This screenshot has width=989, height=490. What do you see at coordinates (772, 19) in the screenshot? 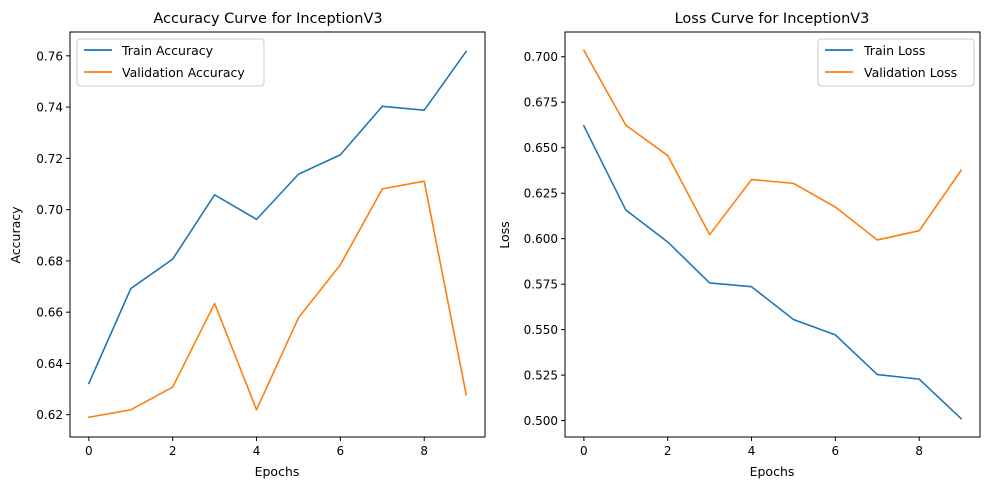
I see `loss-chart-title: Loss Curve for InceptionV3` at bounding box center [772, 19].